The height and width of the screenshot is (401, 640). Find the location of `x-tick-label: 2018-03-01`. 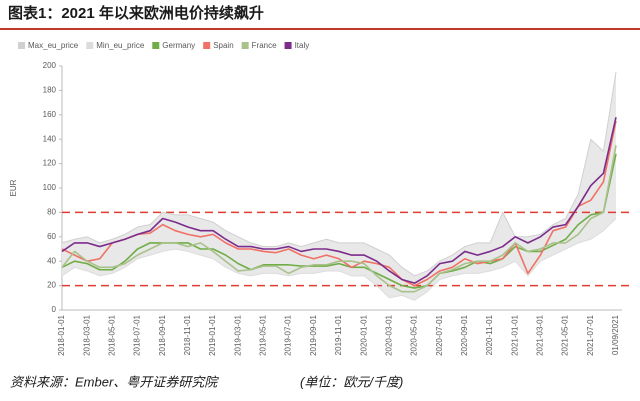

x-tick-label: 2018-03-01 is located at coordinates (86, 334).